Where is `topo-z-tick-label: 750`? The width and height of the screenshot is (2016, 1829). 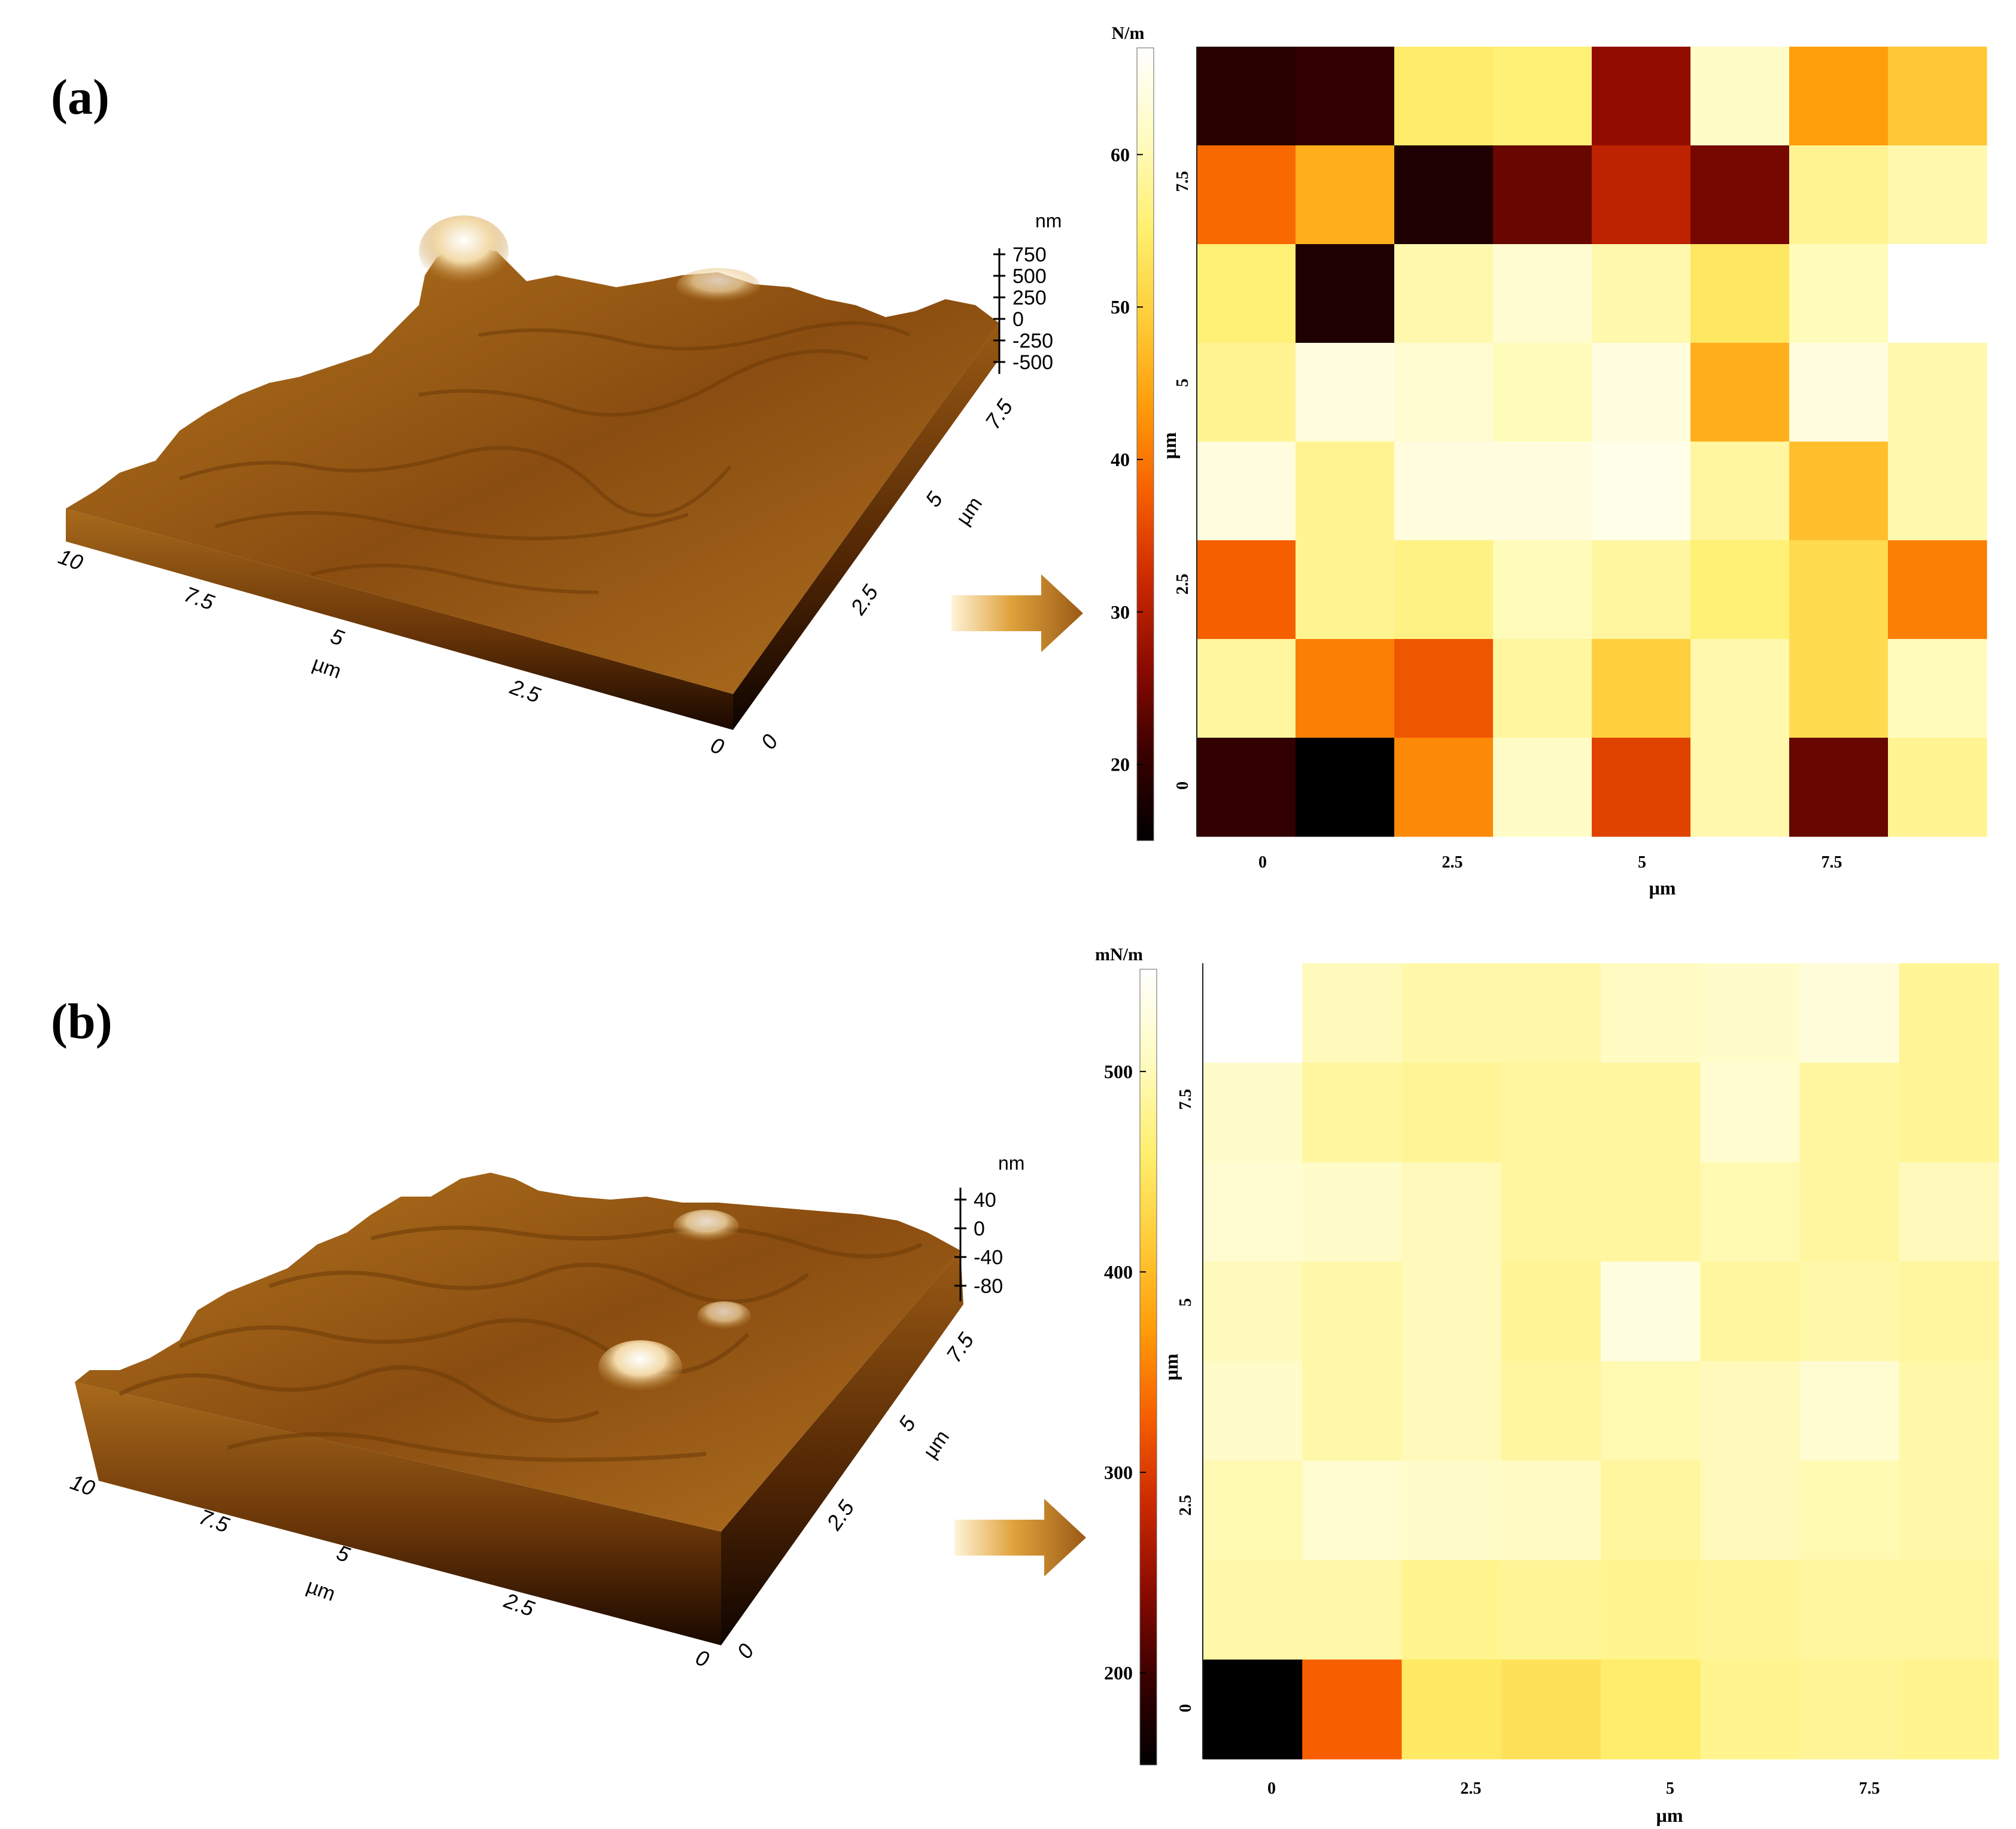 topo-z-tick-label: 750 is located at coordinates (1029, 255).